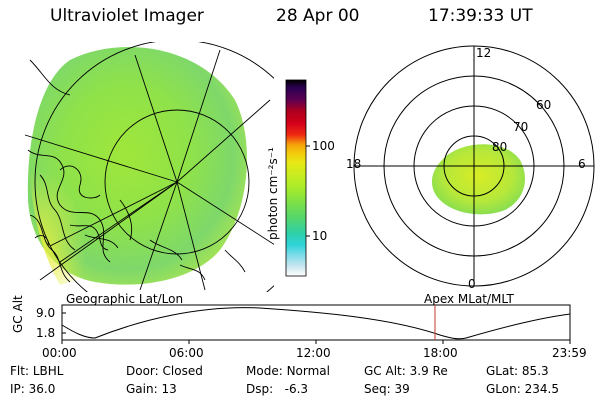 The width and height of the screenshot is (600, 400). What do you see at coordinates (521, 127) in the screenshot?
I see `lat-label-70: 70` at bounding box center [521, 127].